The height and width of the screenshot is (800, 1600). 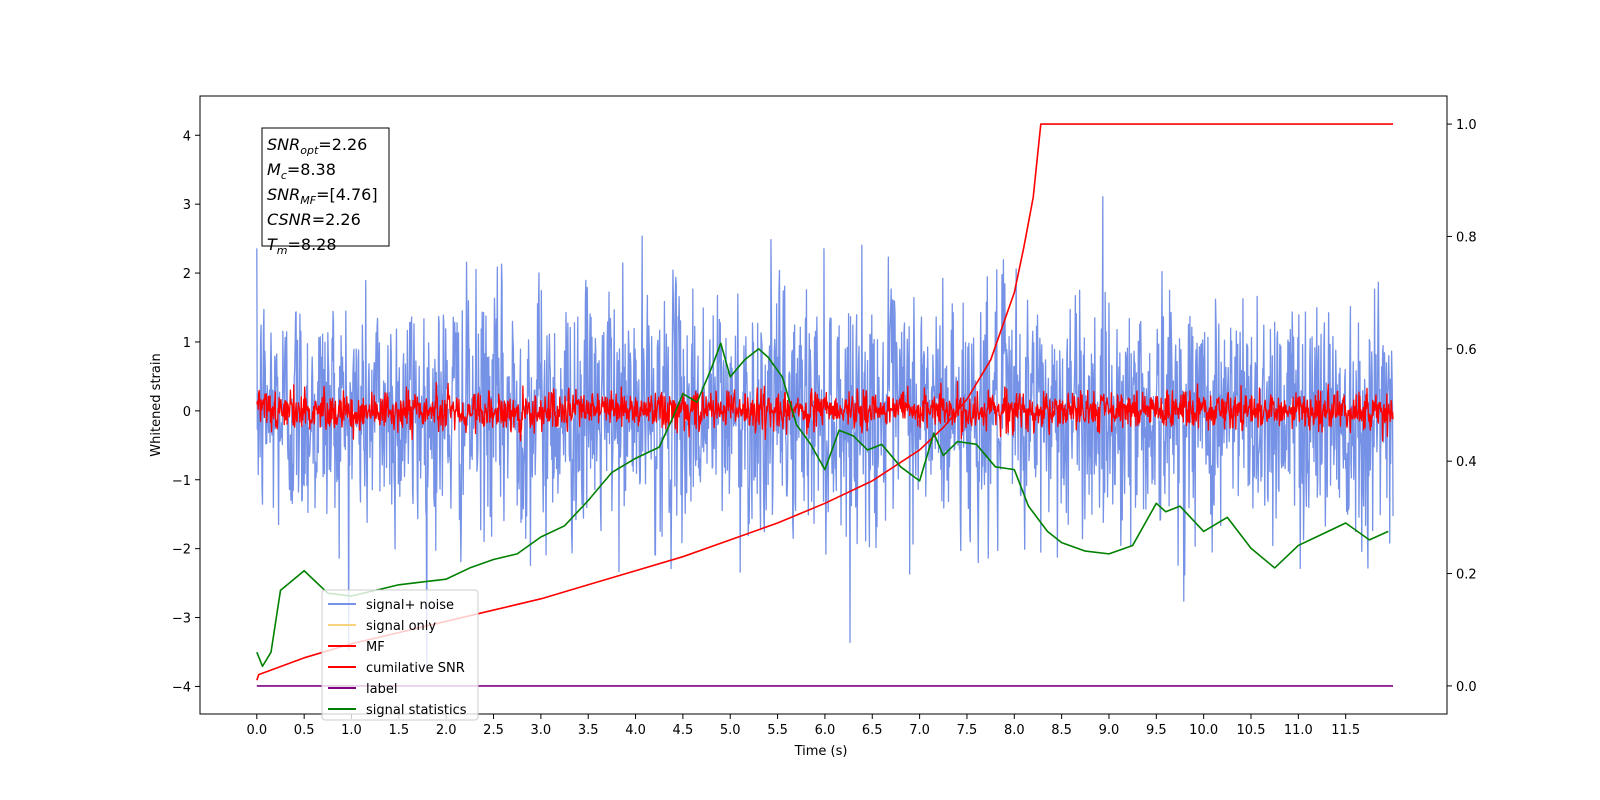 What do you see at coordinates (301, 171) in the screenshot?
I see `annotation-line: Mc=8.38` at bounding box center [301, 171].